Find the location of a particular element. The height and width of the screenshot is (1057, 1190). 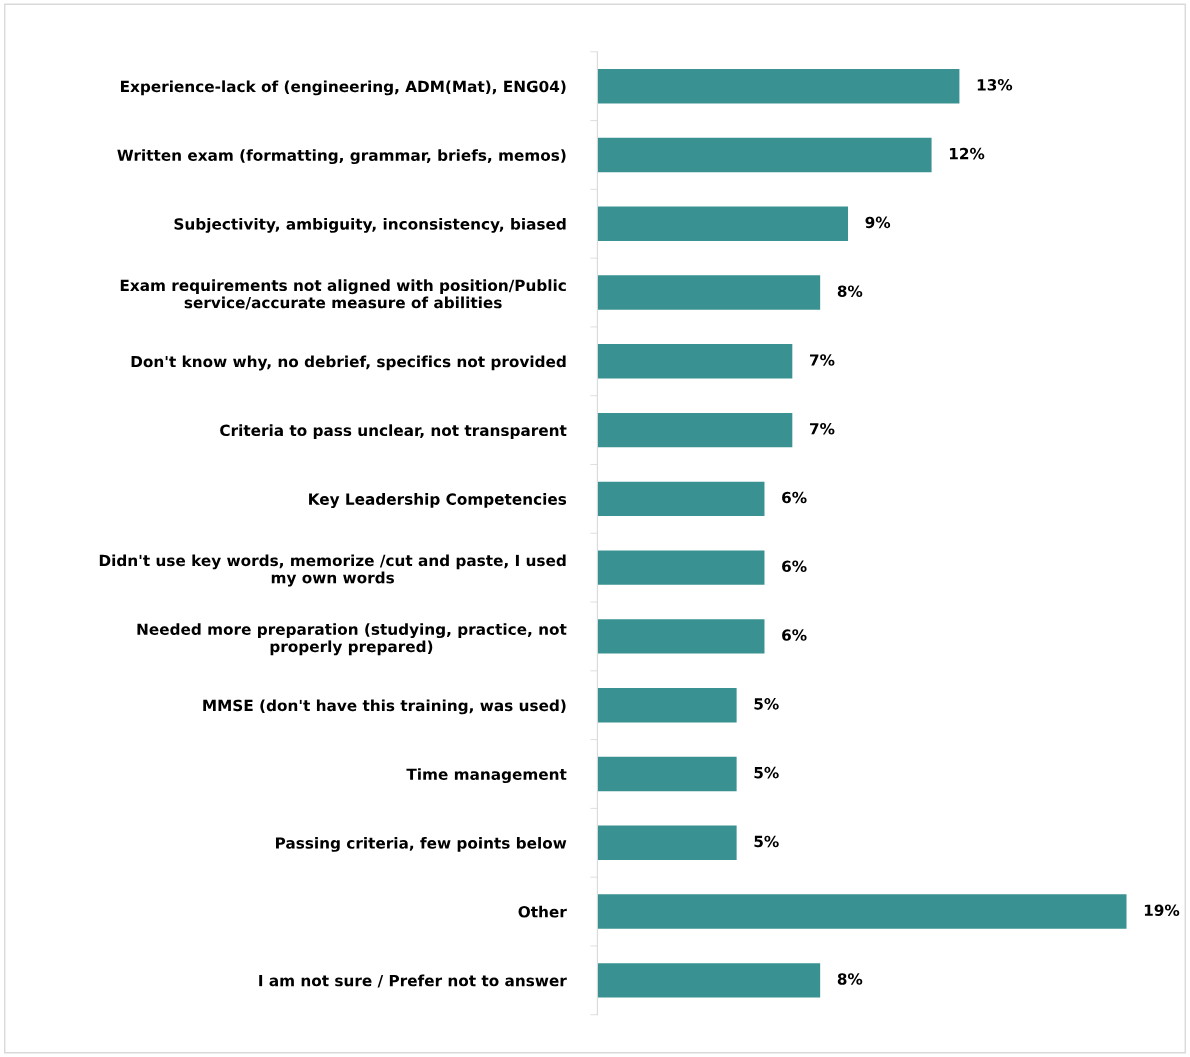

y-tick-label: Key Leadership Competencies is located at coordinates (438, 500).